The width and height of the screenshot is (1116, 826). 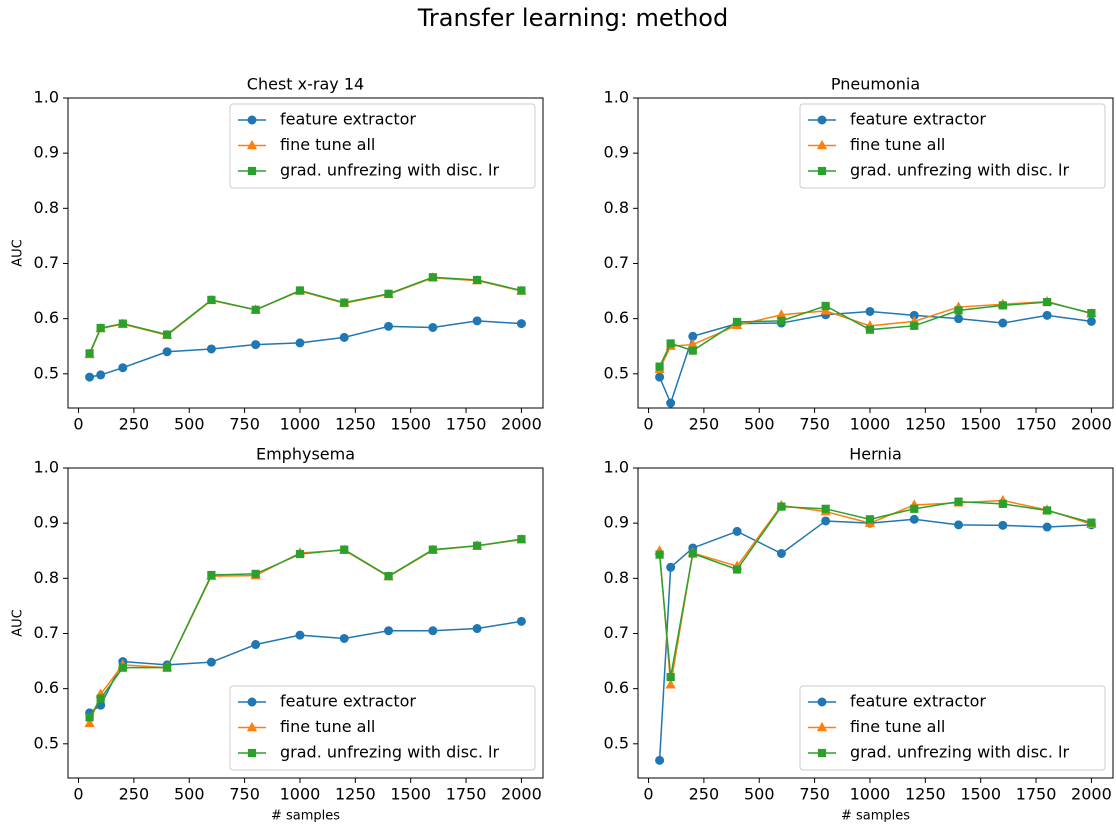 I want to click on x-tick-label: 1250, so click(x=355, y=424).